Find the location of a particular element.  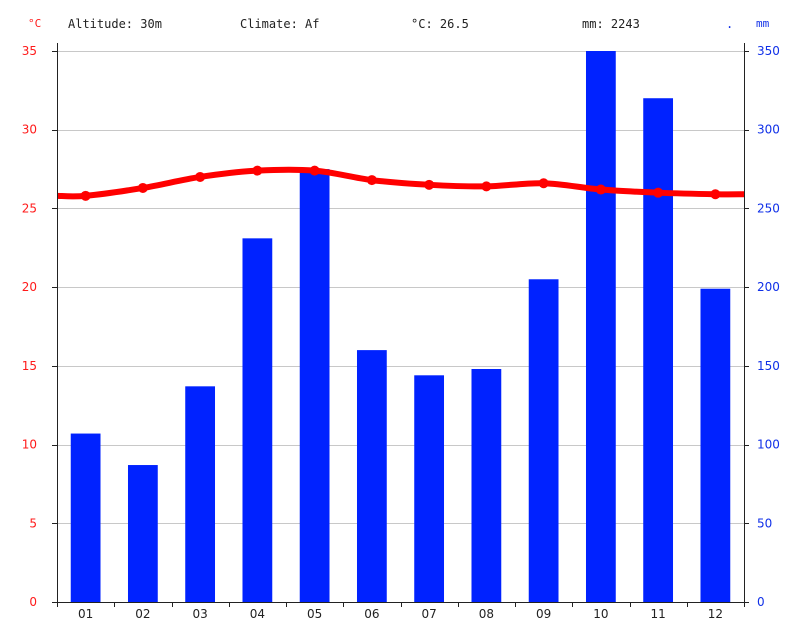

x-tick-label: 03 is located at coordinates (199, 614).